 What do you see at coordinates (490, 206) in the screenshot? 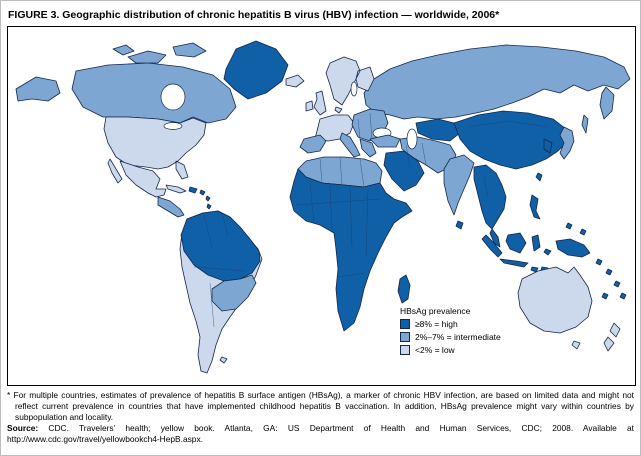
I see `region-southeast-asia` at bounding box center [490, 206].